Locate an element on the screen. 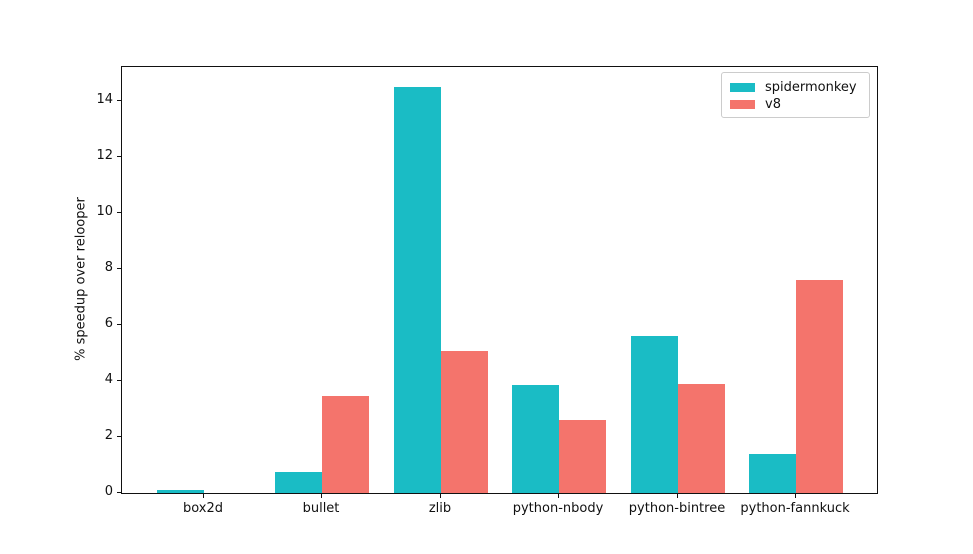 Image resolution: width=973 pixels, height=554 pixels. legend: spidermonkey v8 is located at coordinates (795, 95).